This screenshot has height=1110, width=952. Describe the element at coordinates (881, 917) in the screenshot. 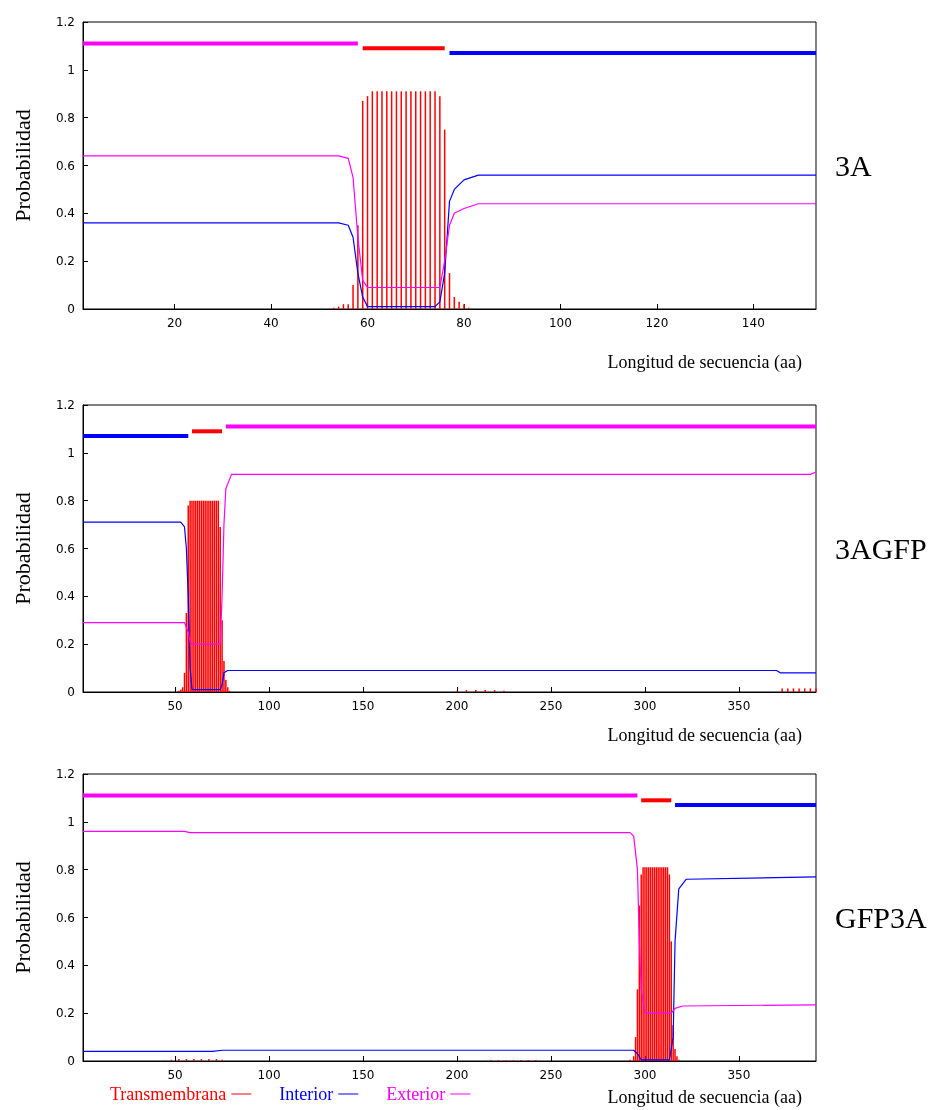

I see `text: GFP3A` at that location.